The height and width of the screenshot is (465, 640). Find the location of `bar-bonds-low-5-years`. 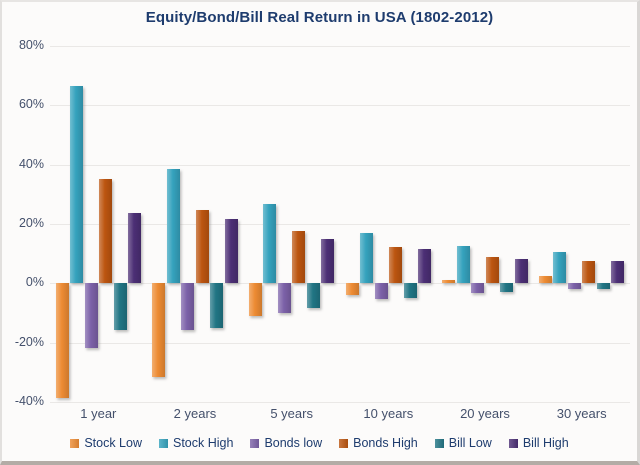

bar-bonds-low-5-years is located at coordinates (284, 298).